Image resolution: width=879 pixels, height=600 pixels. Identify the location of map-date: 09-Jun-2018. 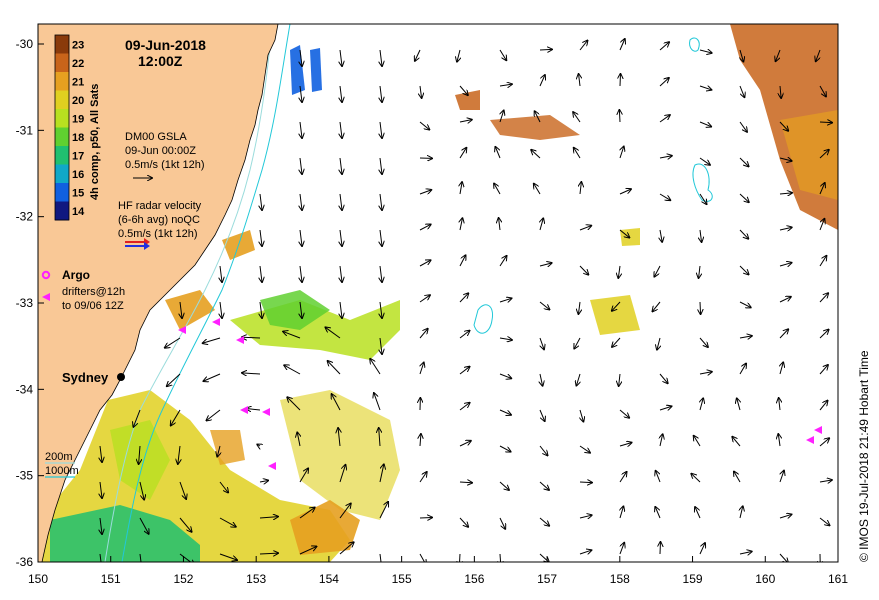
(165, 45).